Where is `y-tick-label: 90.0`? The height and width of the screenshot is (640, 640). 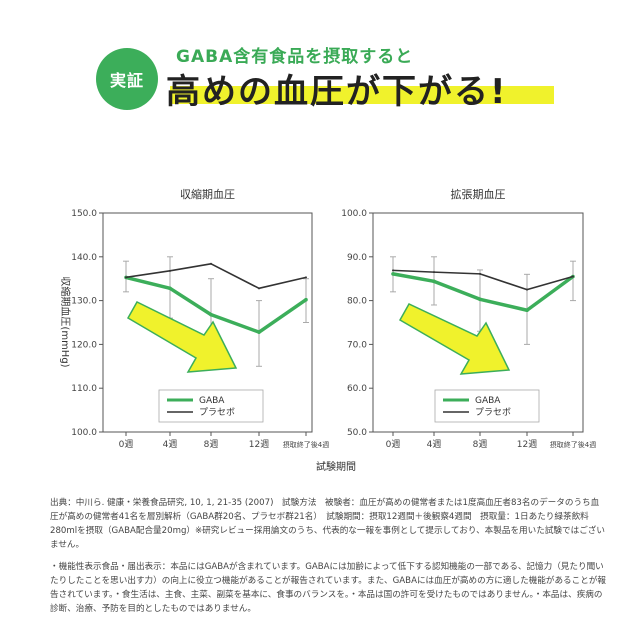 y-tick-label: 90.0 is located at coordinates (357, 258).